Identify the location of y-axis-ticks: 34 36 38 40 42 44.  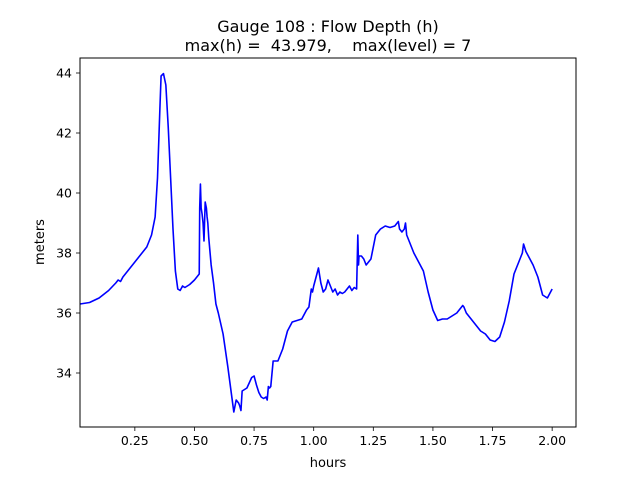
(68, 223).